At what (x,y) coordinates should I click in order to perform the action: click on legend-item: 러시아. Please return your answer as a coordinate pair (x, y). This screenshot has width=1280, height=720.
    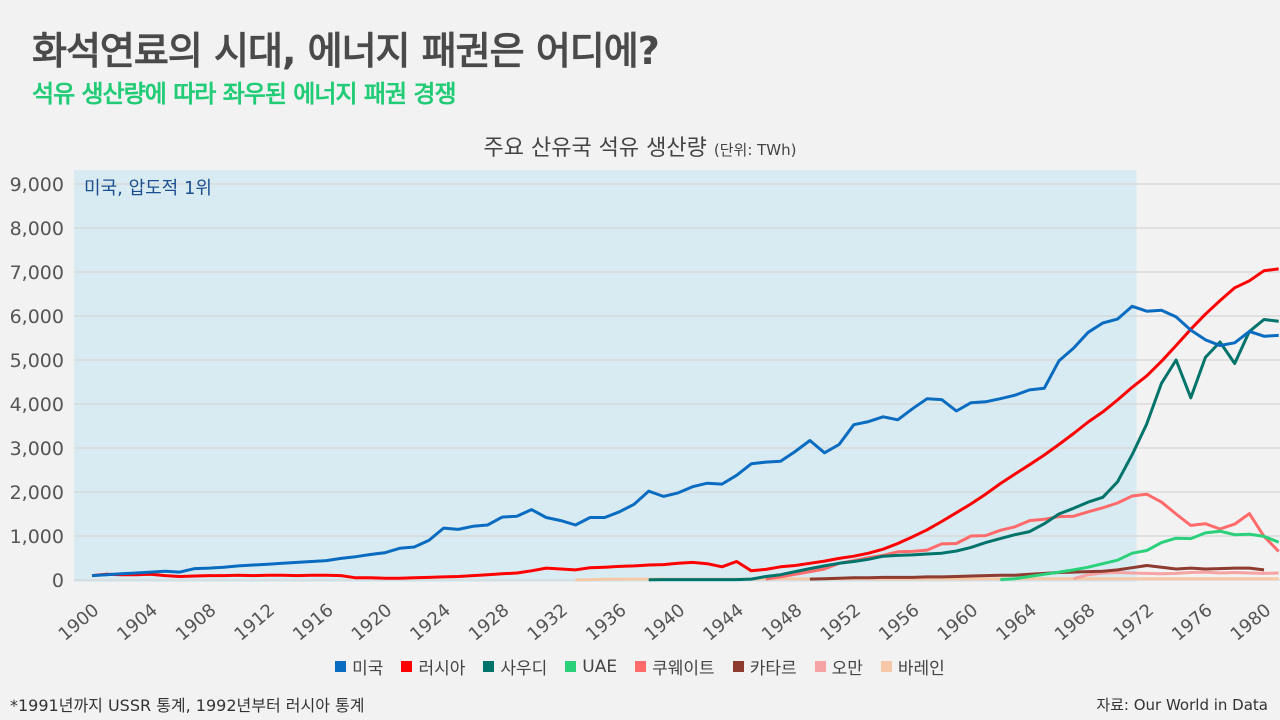
    Looking at the image, I should click on (433, 666).